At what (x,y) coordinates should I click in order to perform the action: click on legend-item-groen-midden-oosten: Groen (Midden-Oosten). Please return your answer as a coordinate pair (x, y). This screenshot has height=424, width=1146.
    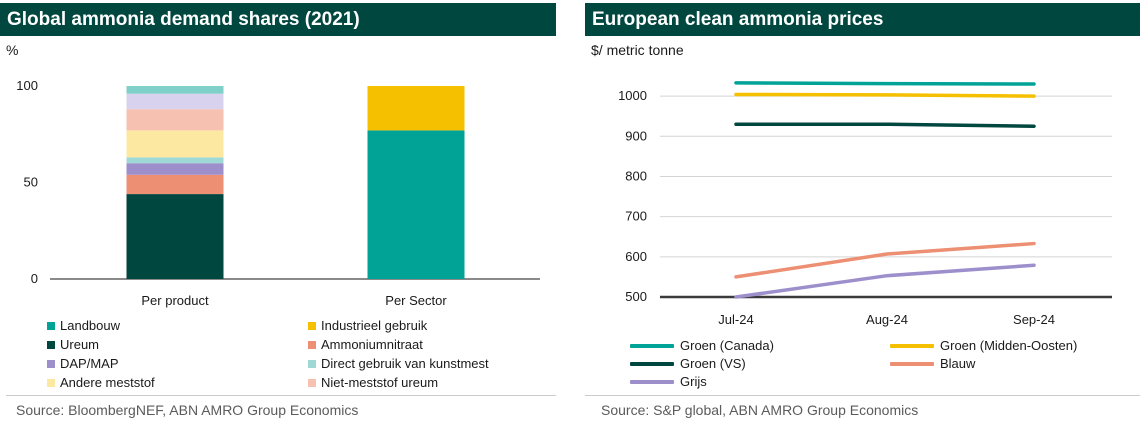
    Looking at the image, I should click on (983, 345).